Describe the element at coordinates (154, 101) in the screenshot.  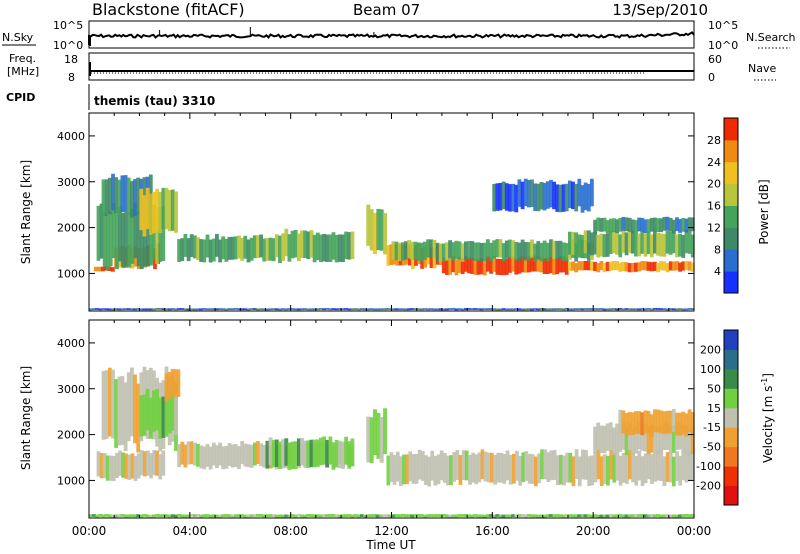
I see `cpid-text: themis (tau) 3310` at that location.